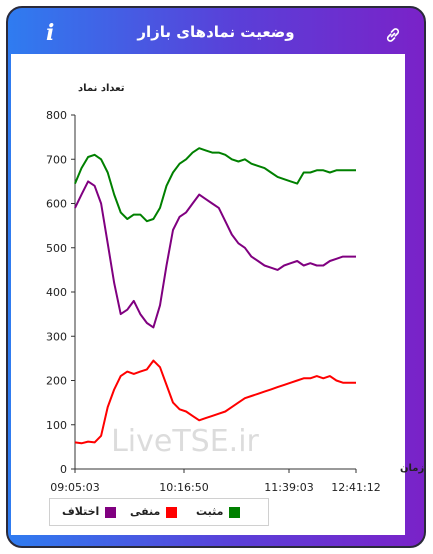 This screenshot has height=554, width=433. I want to click on link-icon, so click(393, 35).